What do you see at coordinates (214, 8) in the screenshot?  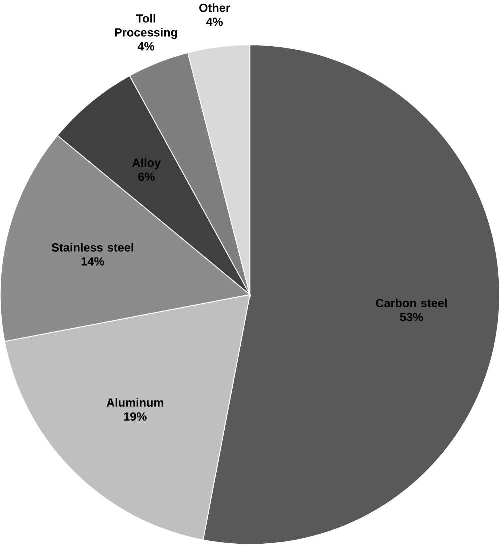 I see `slice-label: Other` at bounding box center [214, 8].